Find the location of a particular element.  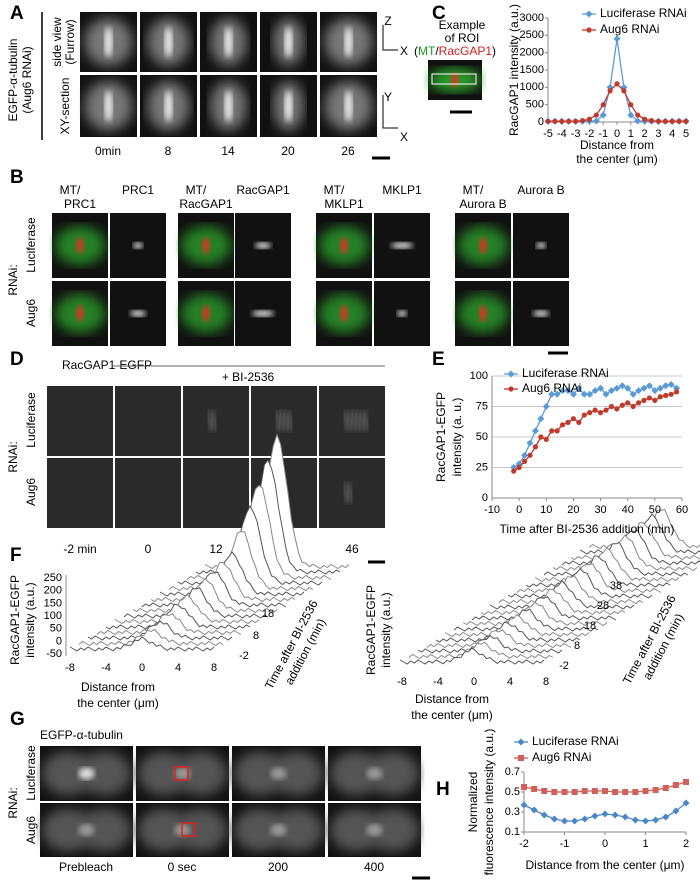

x-tick-label: 8 is located at coordinates (546, 682).